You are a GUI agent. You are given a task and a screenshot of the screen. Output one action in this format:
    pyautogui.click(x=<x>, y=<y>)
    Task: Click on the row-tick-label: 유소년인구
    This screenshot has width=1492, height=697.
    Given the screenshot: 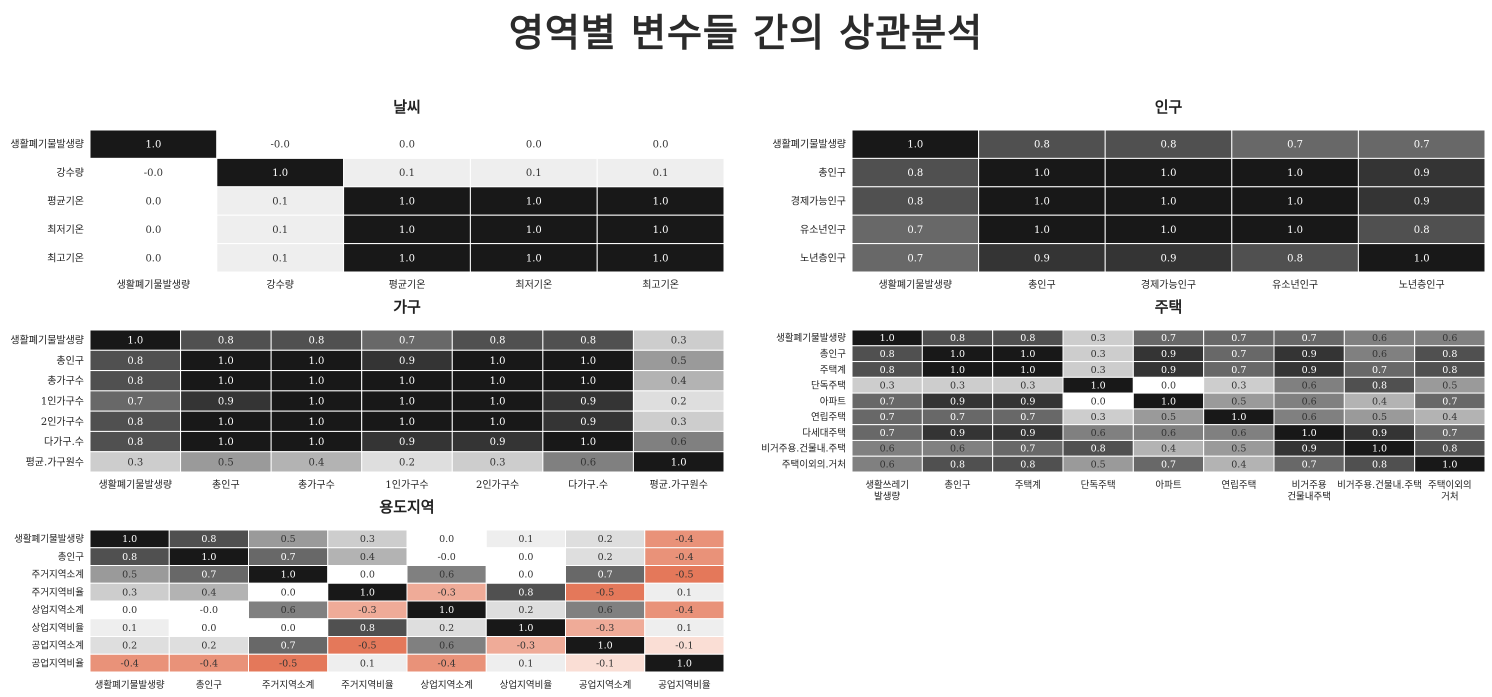 What is the action you would take?
    pyautogui.click(x=823, y=230)
    